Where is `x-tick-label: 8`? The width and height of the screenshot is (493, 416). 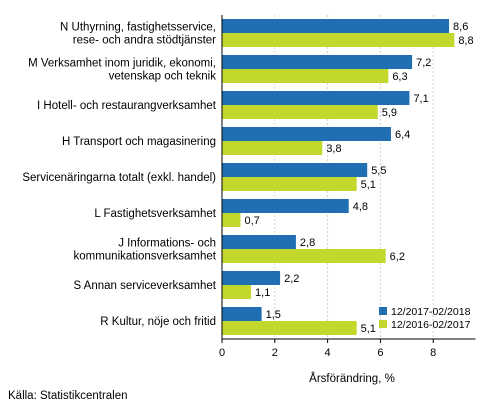
x-tick-label: 8 is located at coordinates (433, 353).